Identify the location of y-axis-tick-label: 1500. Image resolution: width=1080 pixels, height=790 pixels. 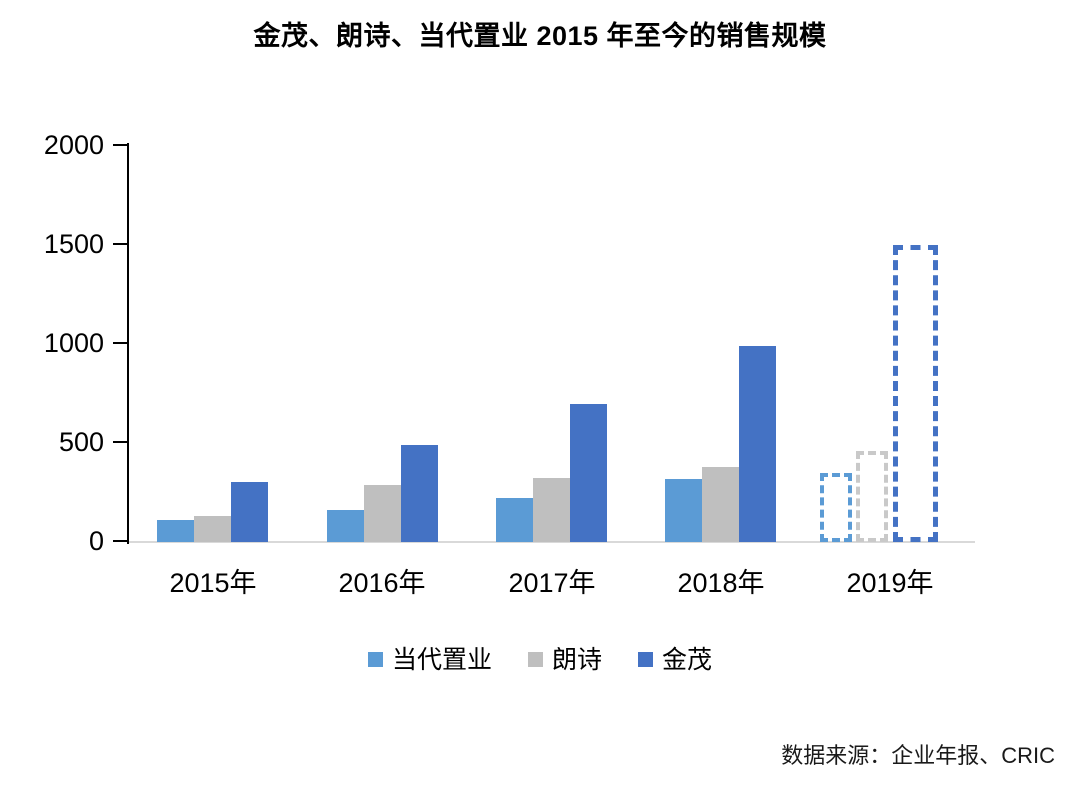
(73, 244).